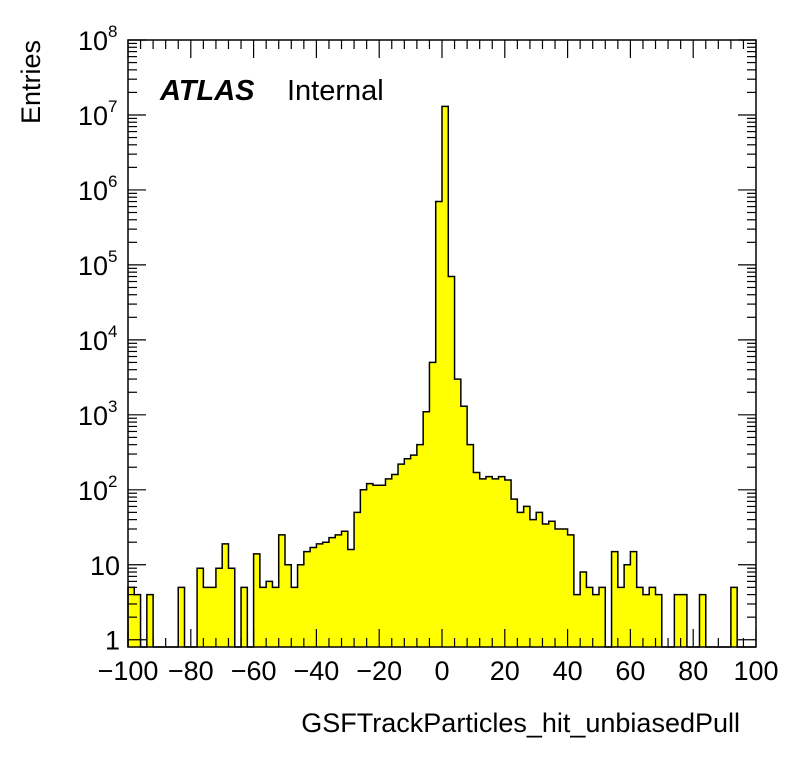  What do you see at coordinates (630, 671) in the screenshot?
I see `x-tick-label: 60` at bounding box center [630, 671].